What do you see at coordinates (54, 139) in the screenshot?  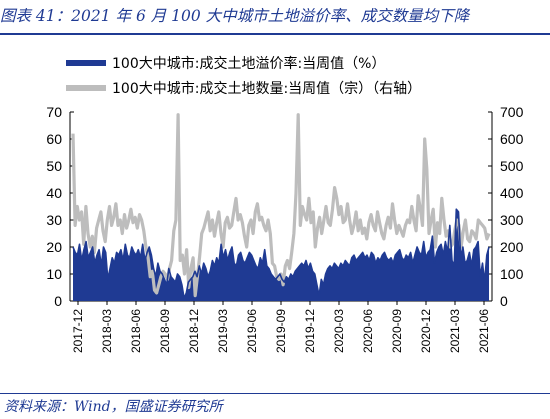 I see `left-tick-label: 60` at bounding box center [54, 139].